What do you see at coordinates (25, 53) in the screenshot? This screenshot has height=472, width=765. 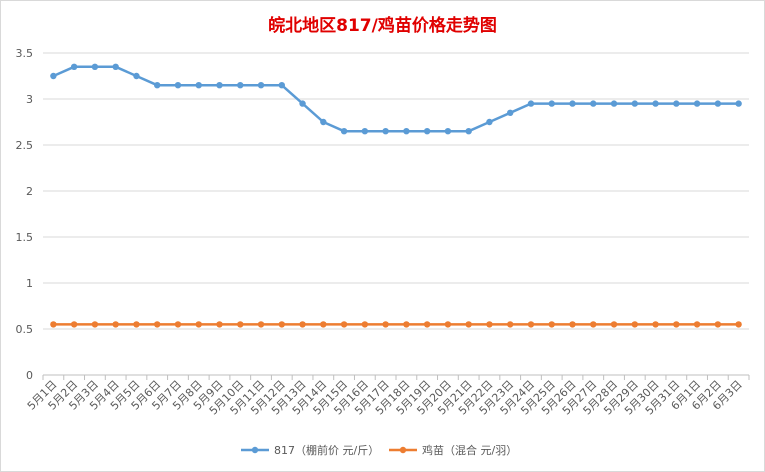 I see `y-tick-label: 3.5` at bounding box center [25, 53].